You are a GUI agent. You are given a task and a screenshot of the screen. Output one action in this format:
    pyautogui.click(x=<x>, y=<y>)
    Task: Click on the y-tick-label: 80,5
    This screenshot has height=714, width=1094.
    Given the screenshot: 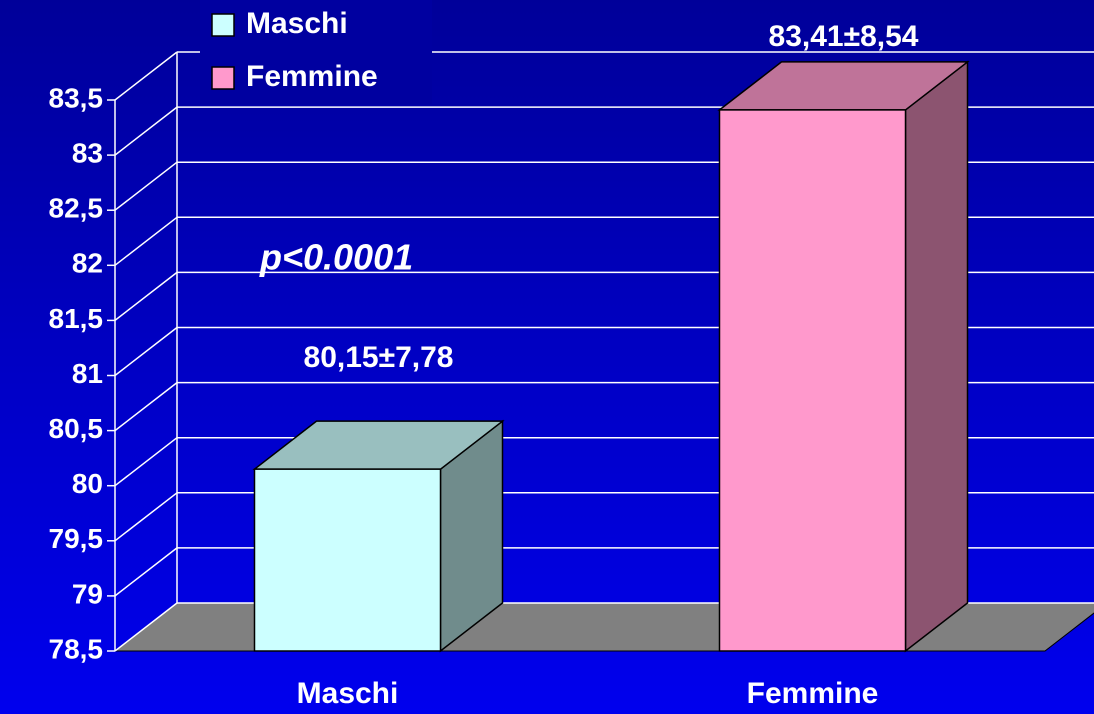 What is the action you would take?
    pyautogui.click(x=76, y=428)
    